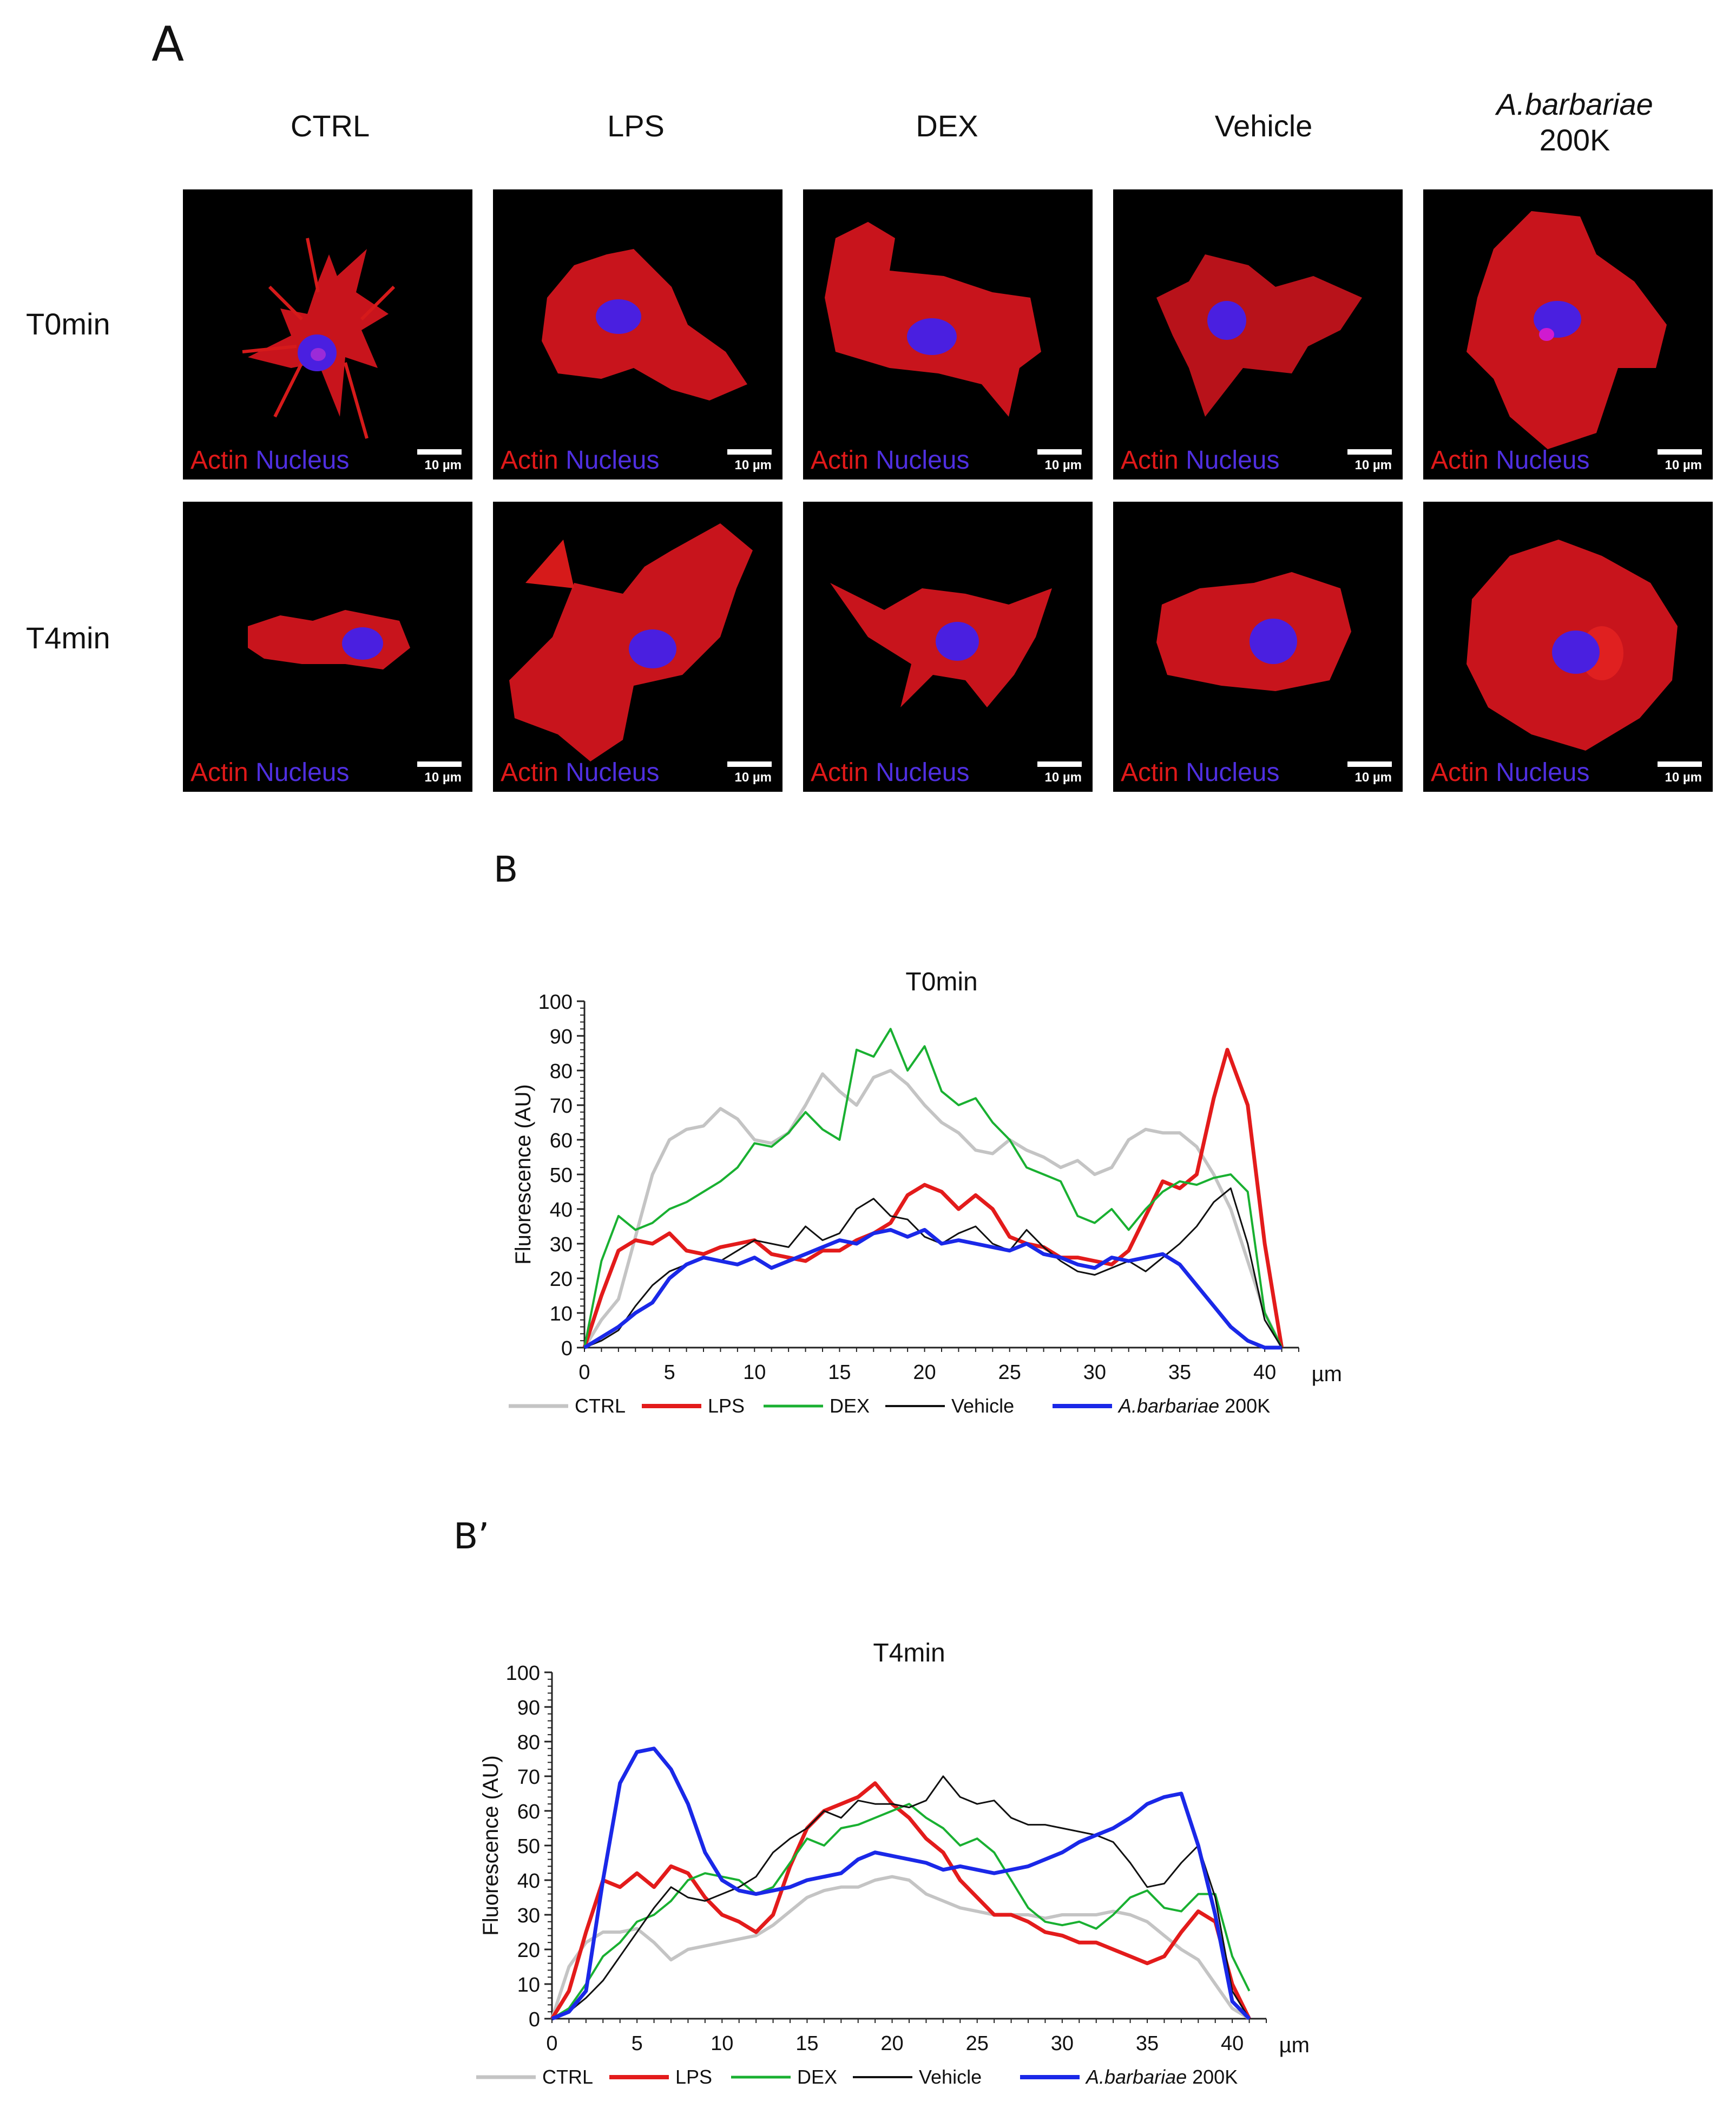 Image resolution: width=1736 pixels, height=2108 pixels. I want to click on chart-title: T4min, so click(909, 1653).